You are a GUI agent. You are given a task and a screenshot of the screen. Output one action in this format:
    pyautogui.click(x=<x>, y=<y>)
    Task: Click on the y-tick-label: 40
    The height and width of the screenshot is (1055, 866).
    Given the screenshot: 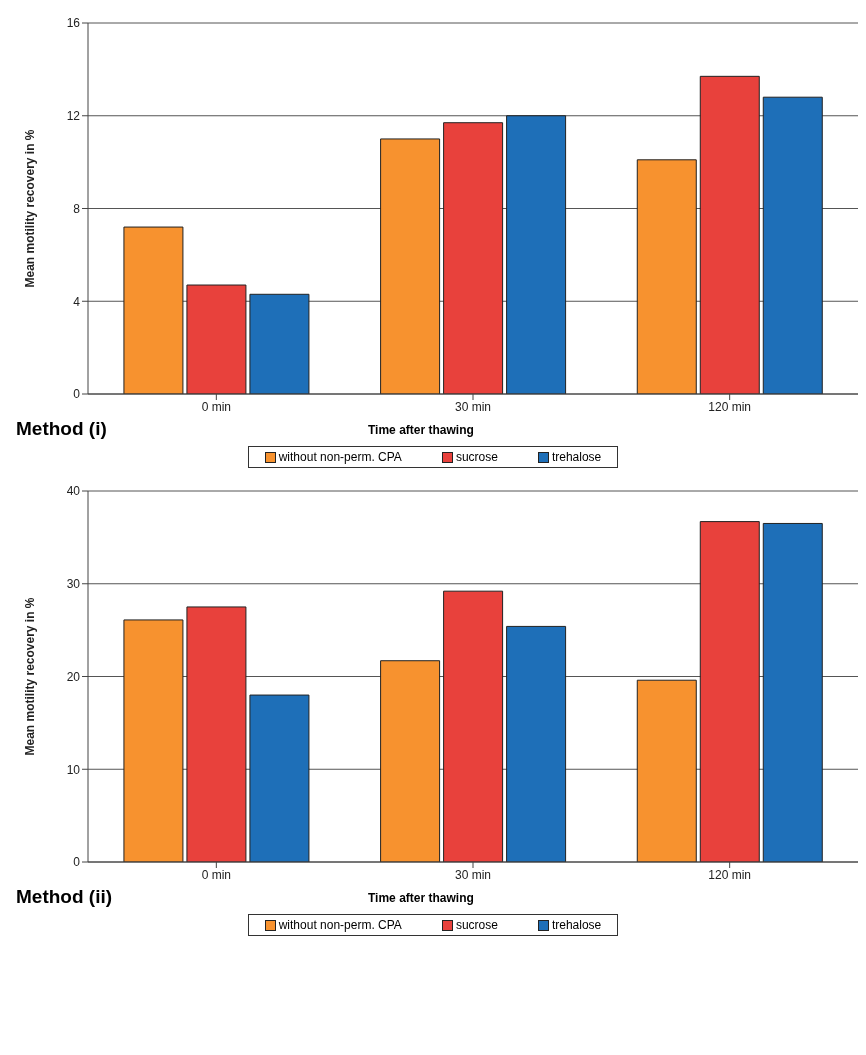 What is the action you would take?
    pyautogui.click(x=73, y=491)
    